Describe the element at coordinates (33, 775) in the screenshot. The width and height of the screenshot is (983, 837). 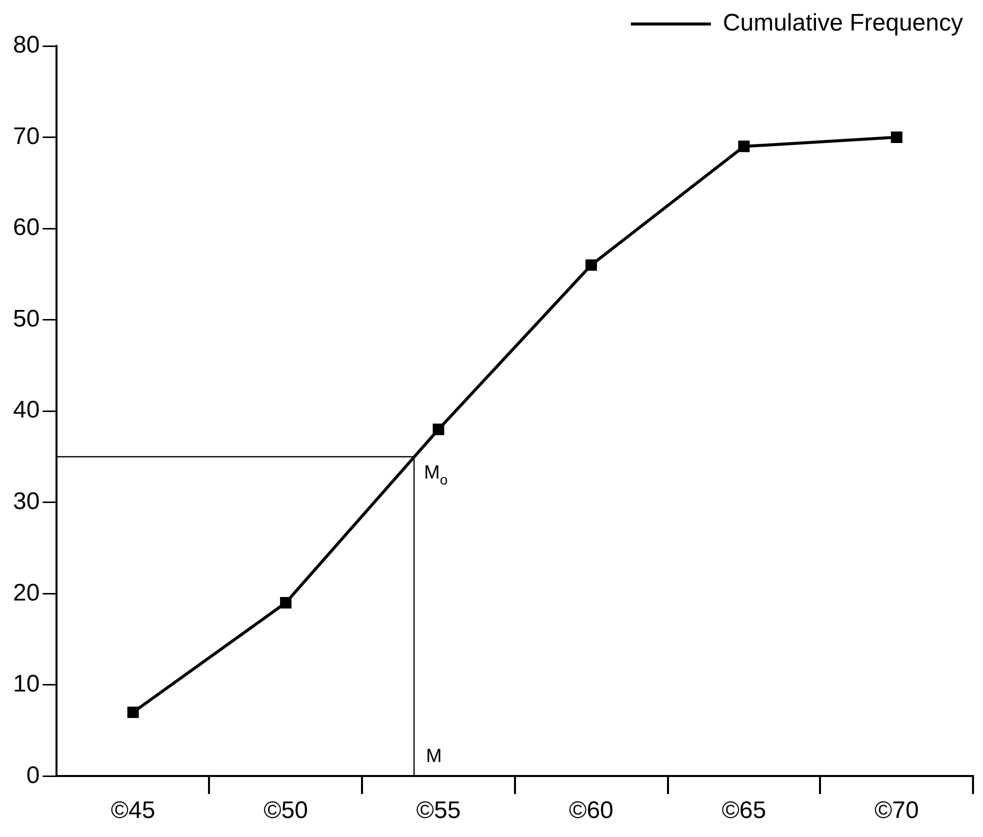
I see `y-tick-label: 0` at that location.